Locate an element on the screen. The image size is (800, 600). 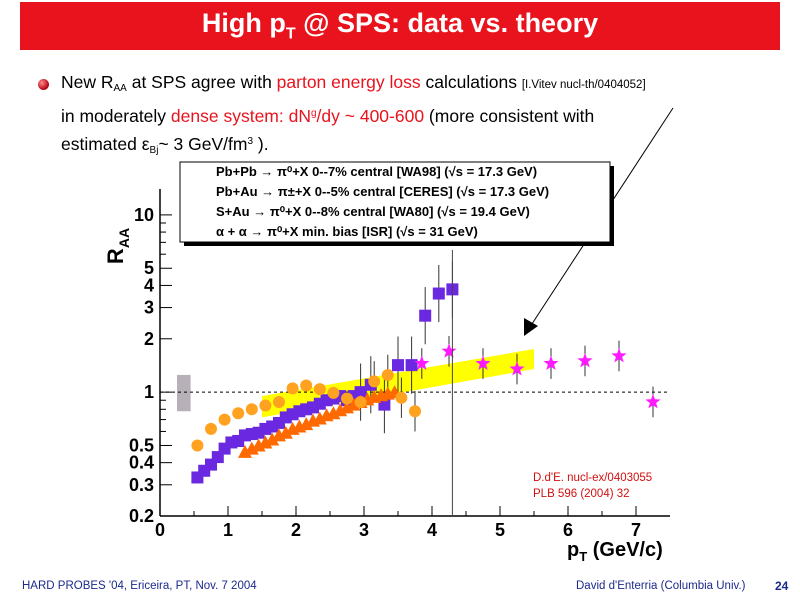
y-tick-label: 1 is located at coordinates (149, 392).